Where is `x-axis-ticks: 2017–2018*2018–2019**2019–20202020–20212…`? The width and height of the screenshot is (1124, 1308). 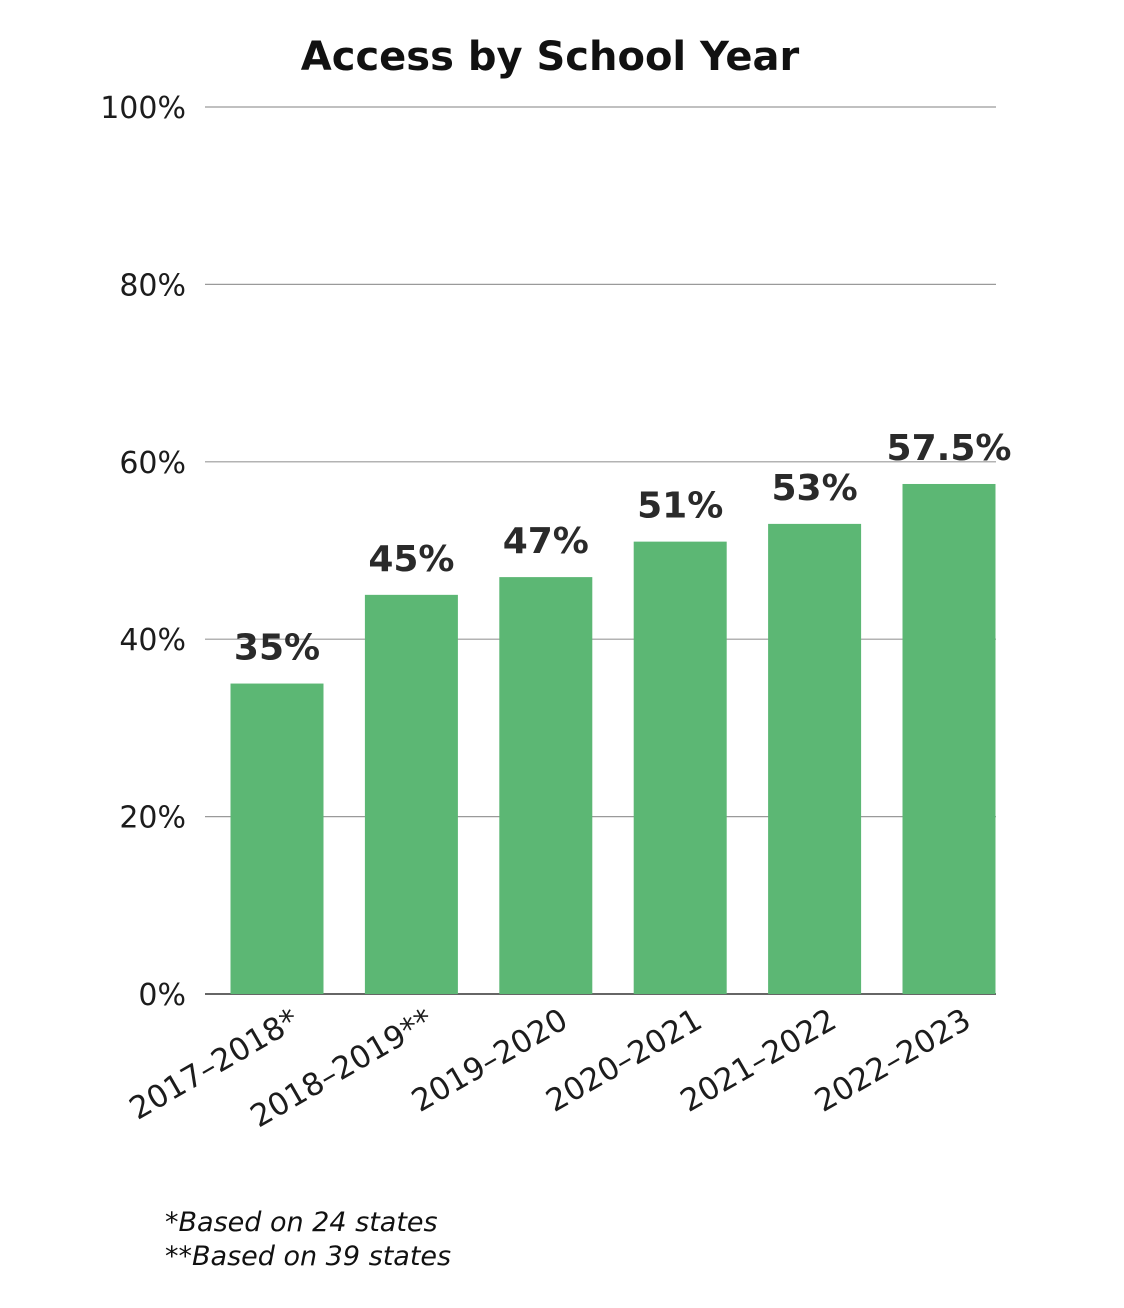 x-axis-ticks: 2017–2018*2018–2019**2019–20202020–20212… is located at coordinates (550, 1068).